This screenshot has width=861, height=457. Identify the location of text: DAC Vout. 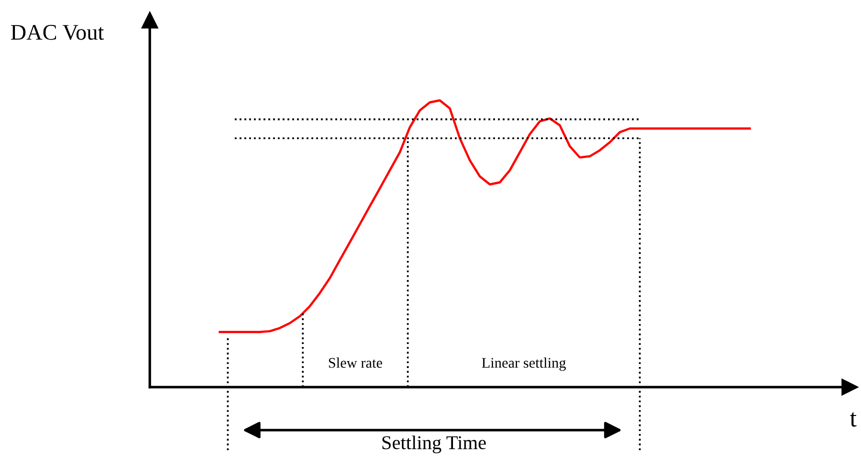
(57, 32).